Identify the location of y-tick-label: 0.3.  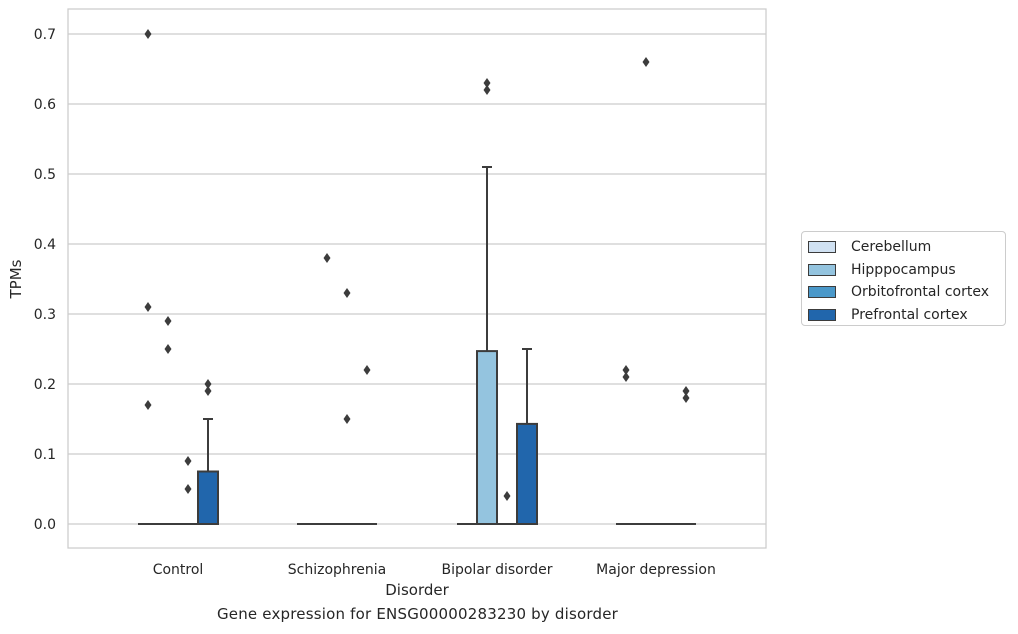
(45, 315).